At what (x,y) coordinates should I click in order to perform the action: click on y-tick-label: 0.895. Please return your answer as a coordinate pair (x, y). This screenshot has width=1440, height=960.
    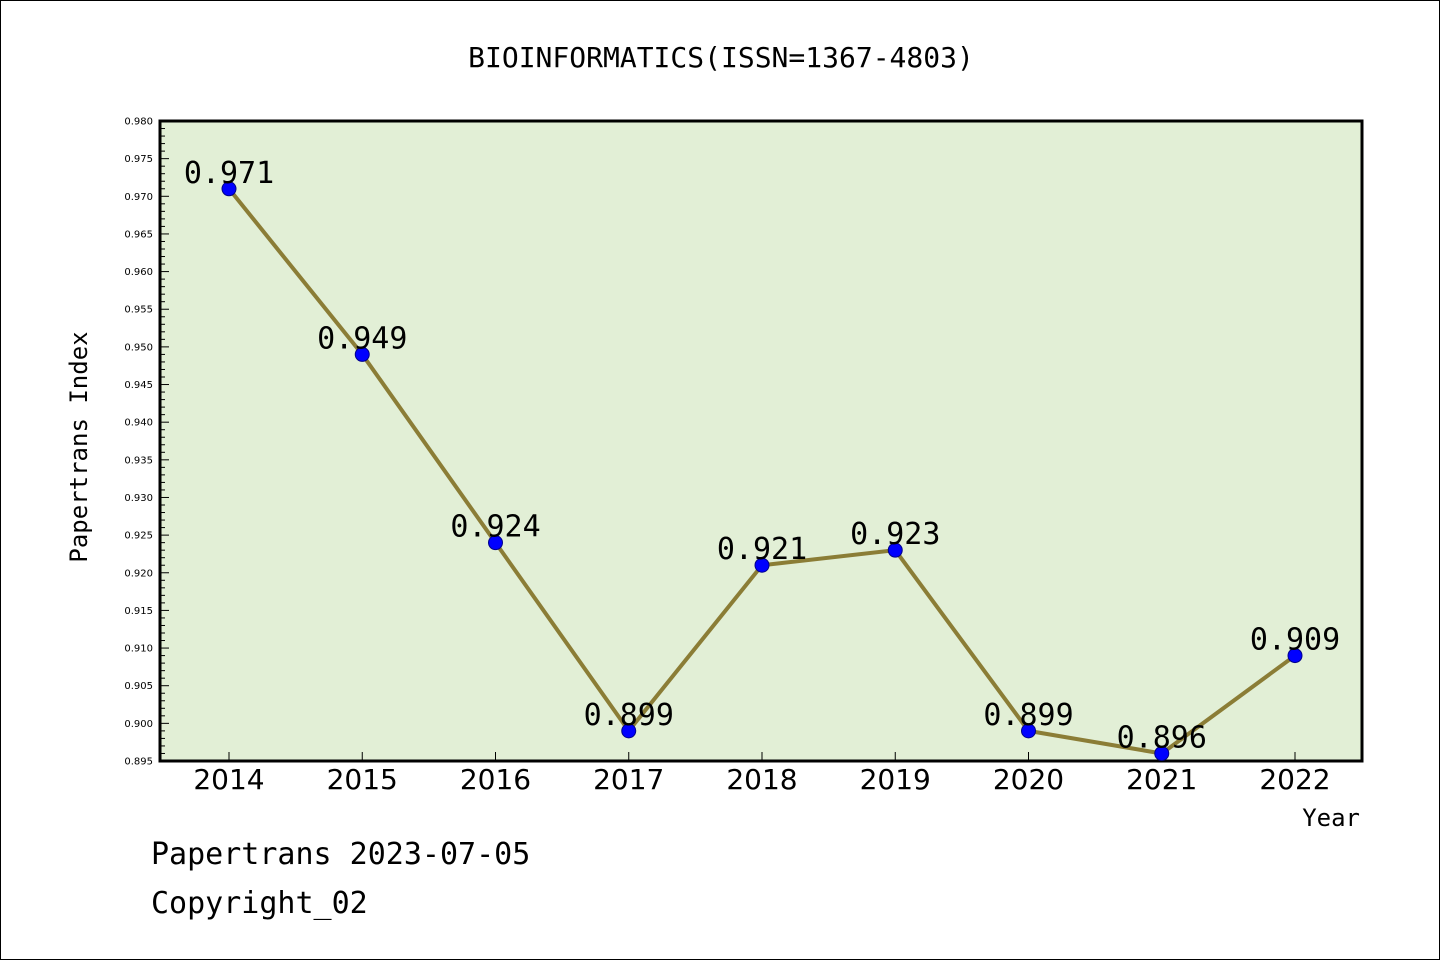
    Looking at the image, I should click on (138, 762).